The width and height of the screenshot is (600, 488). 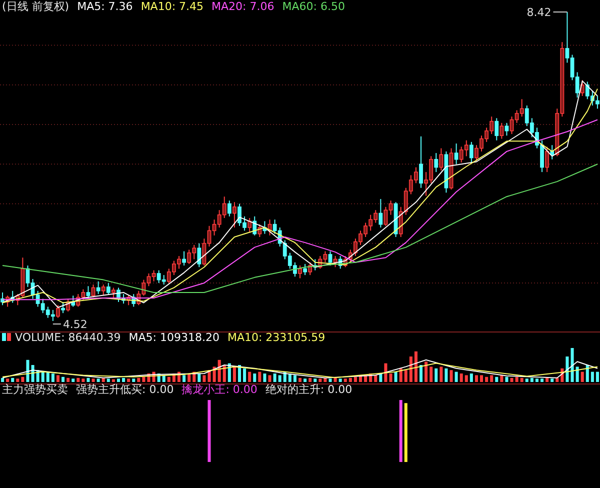 What do you see at coordinates (68, 337) in the screenshot?
I see `legend-label: VOLUME: 86440.39` at bounding box center [68, 337].